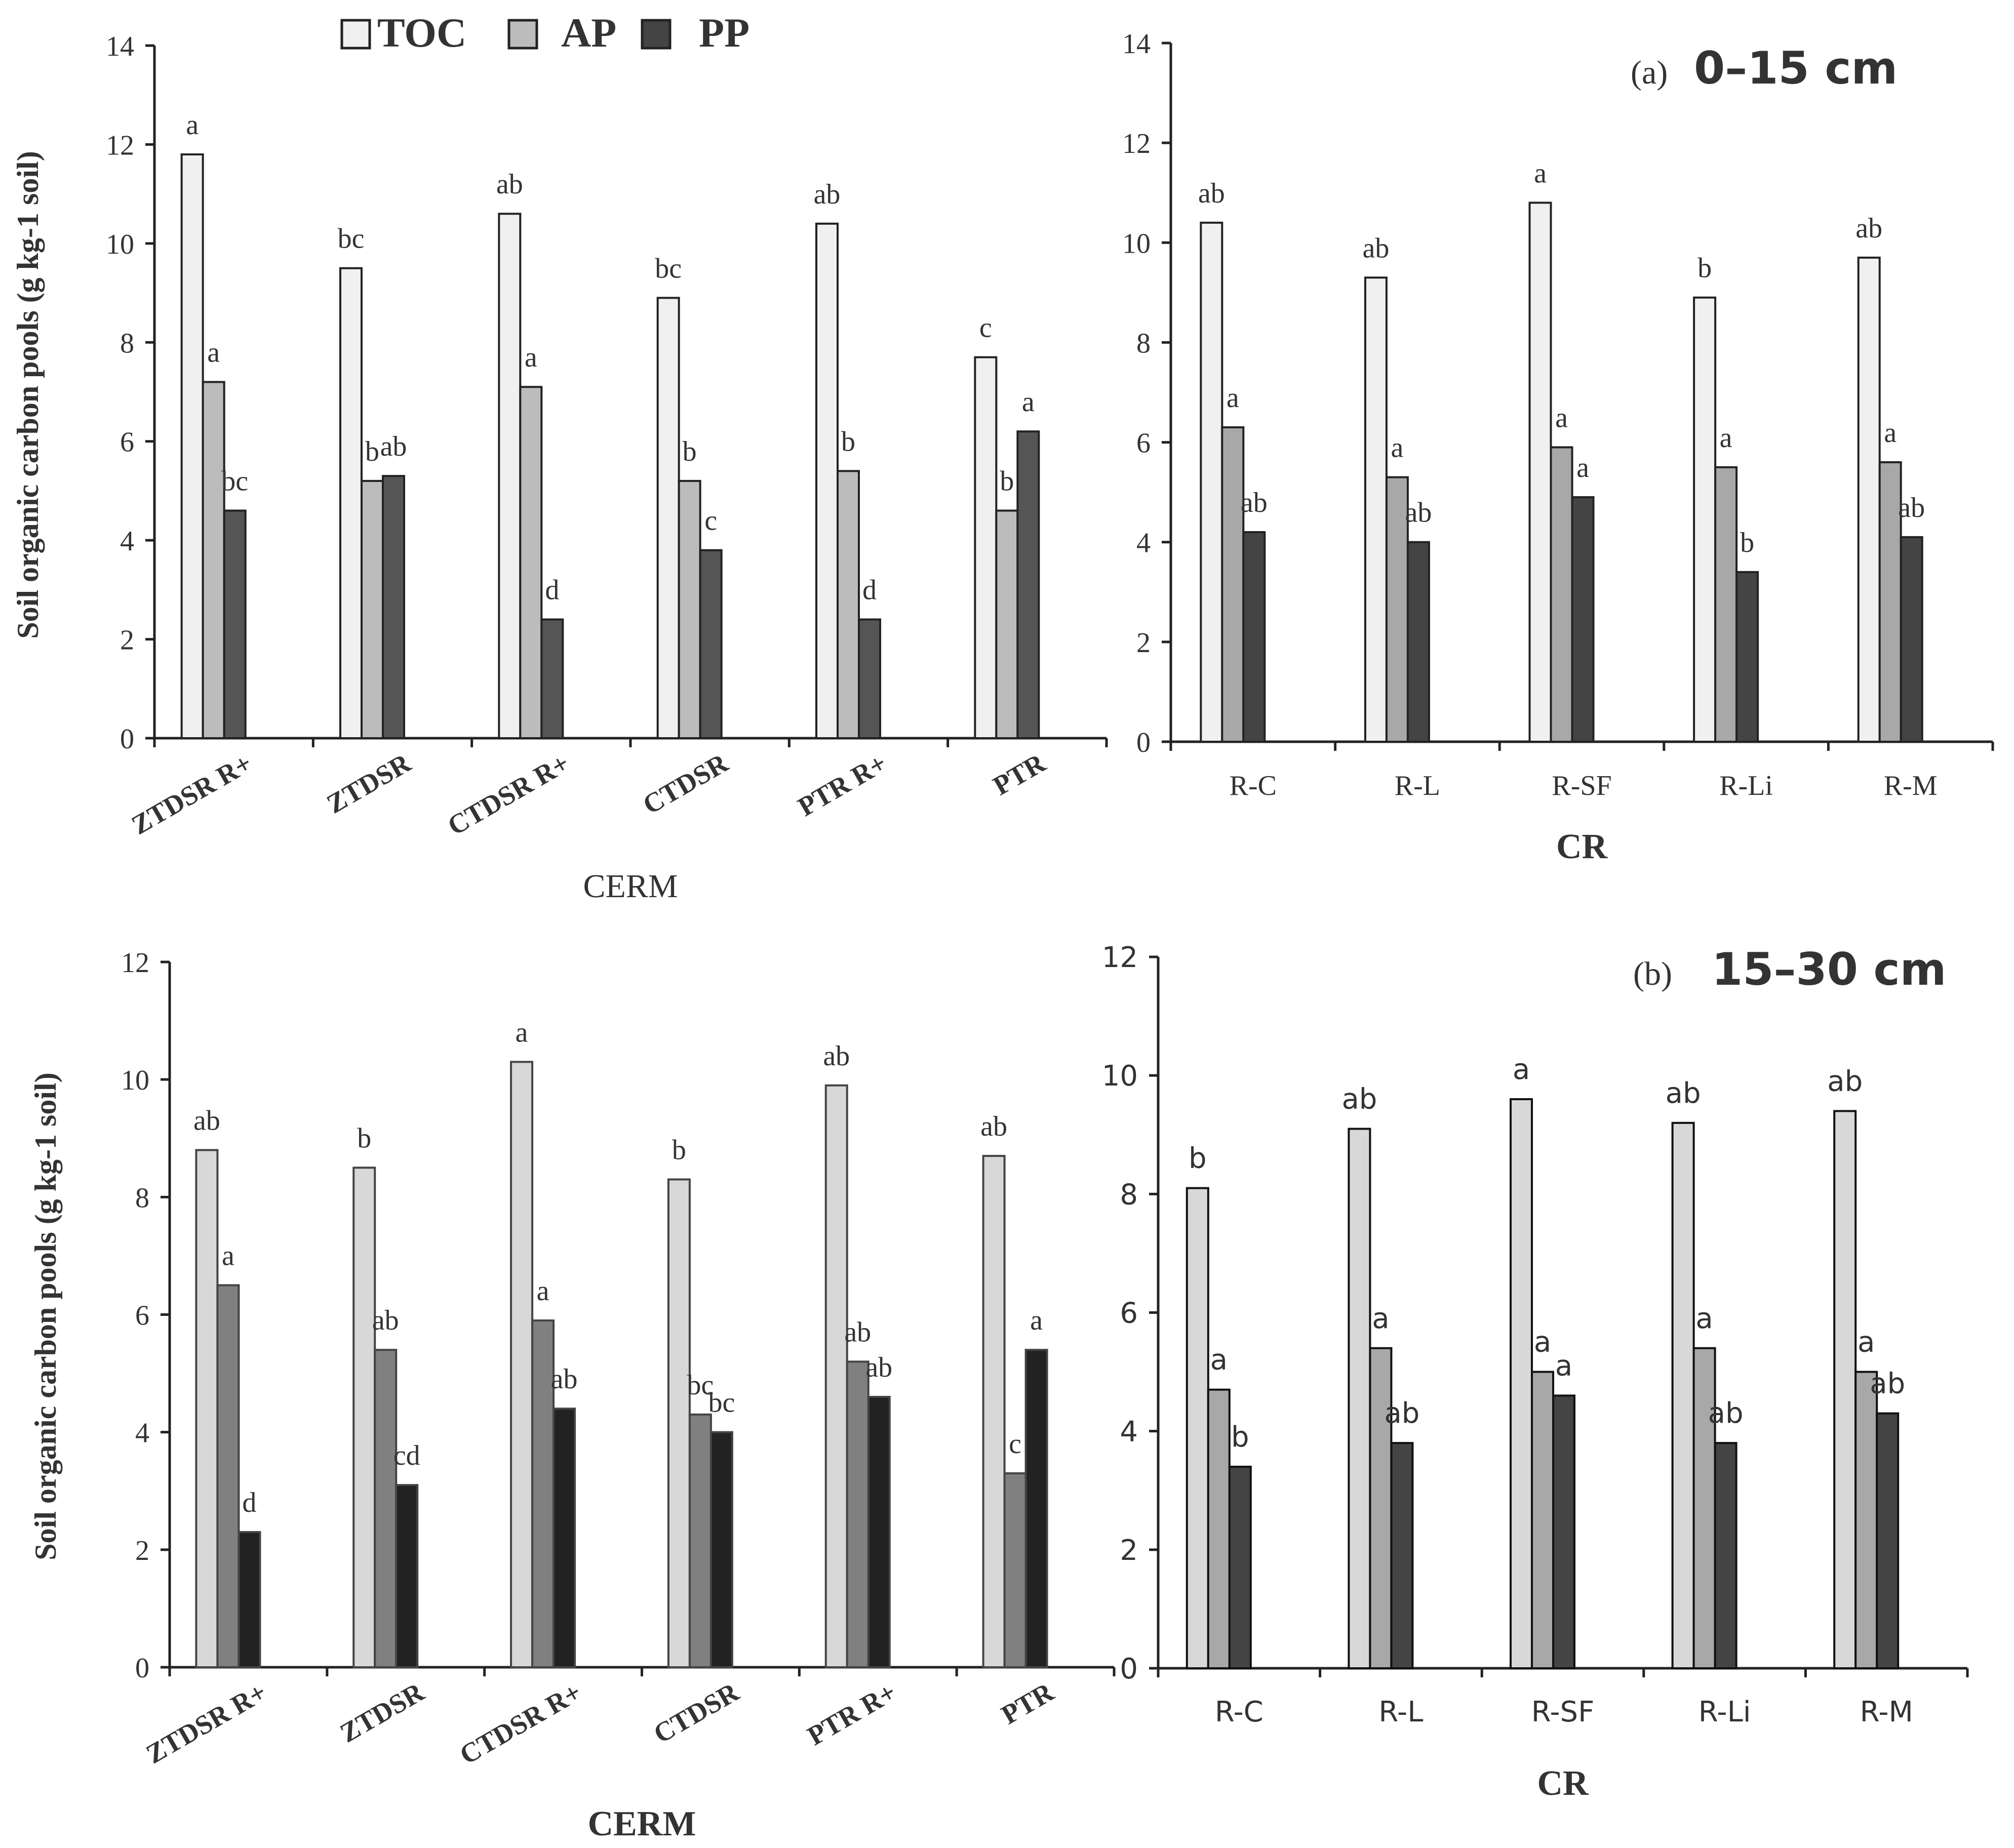 The width and height of the screenshot is (2014, 1848). I want to click on category-label-ptr: PTR, so click(1027, 1703).